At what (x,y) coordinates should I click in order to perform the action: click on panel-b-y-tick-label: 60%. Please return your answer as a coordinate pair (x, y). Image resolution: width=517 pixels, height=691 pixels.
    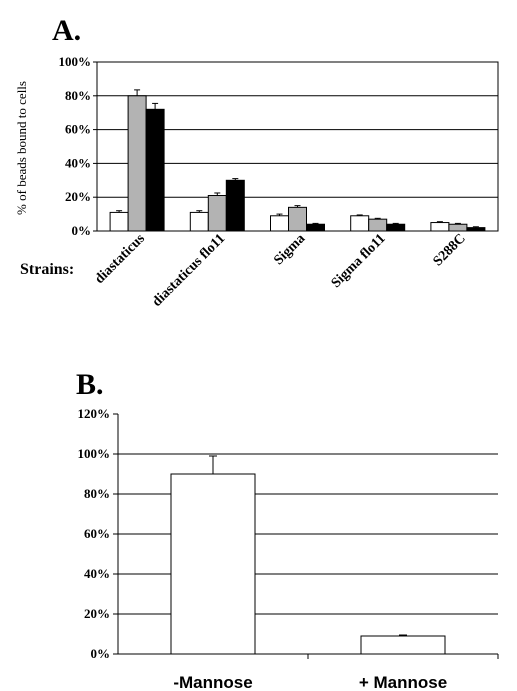
    Looking at the image, I should click on (97, 533).